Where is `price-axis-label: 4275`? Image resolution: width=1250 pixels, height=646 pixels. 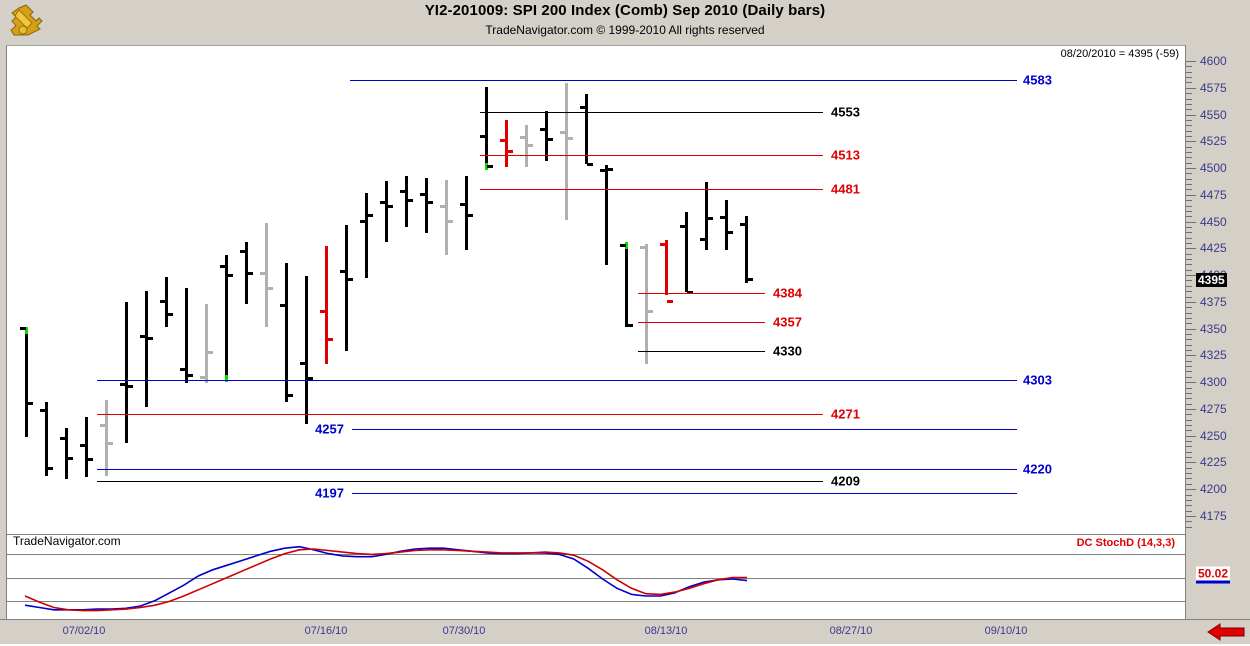
price-axis-label: 4275 is located at coordinates (1213, 408).